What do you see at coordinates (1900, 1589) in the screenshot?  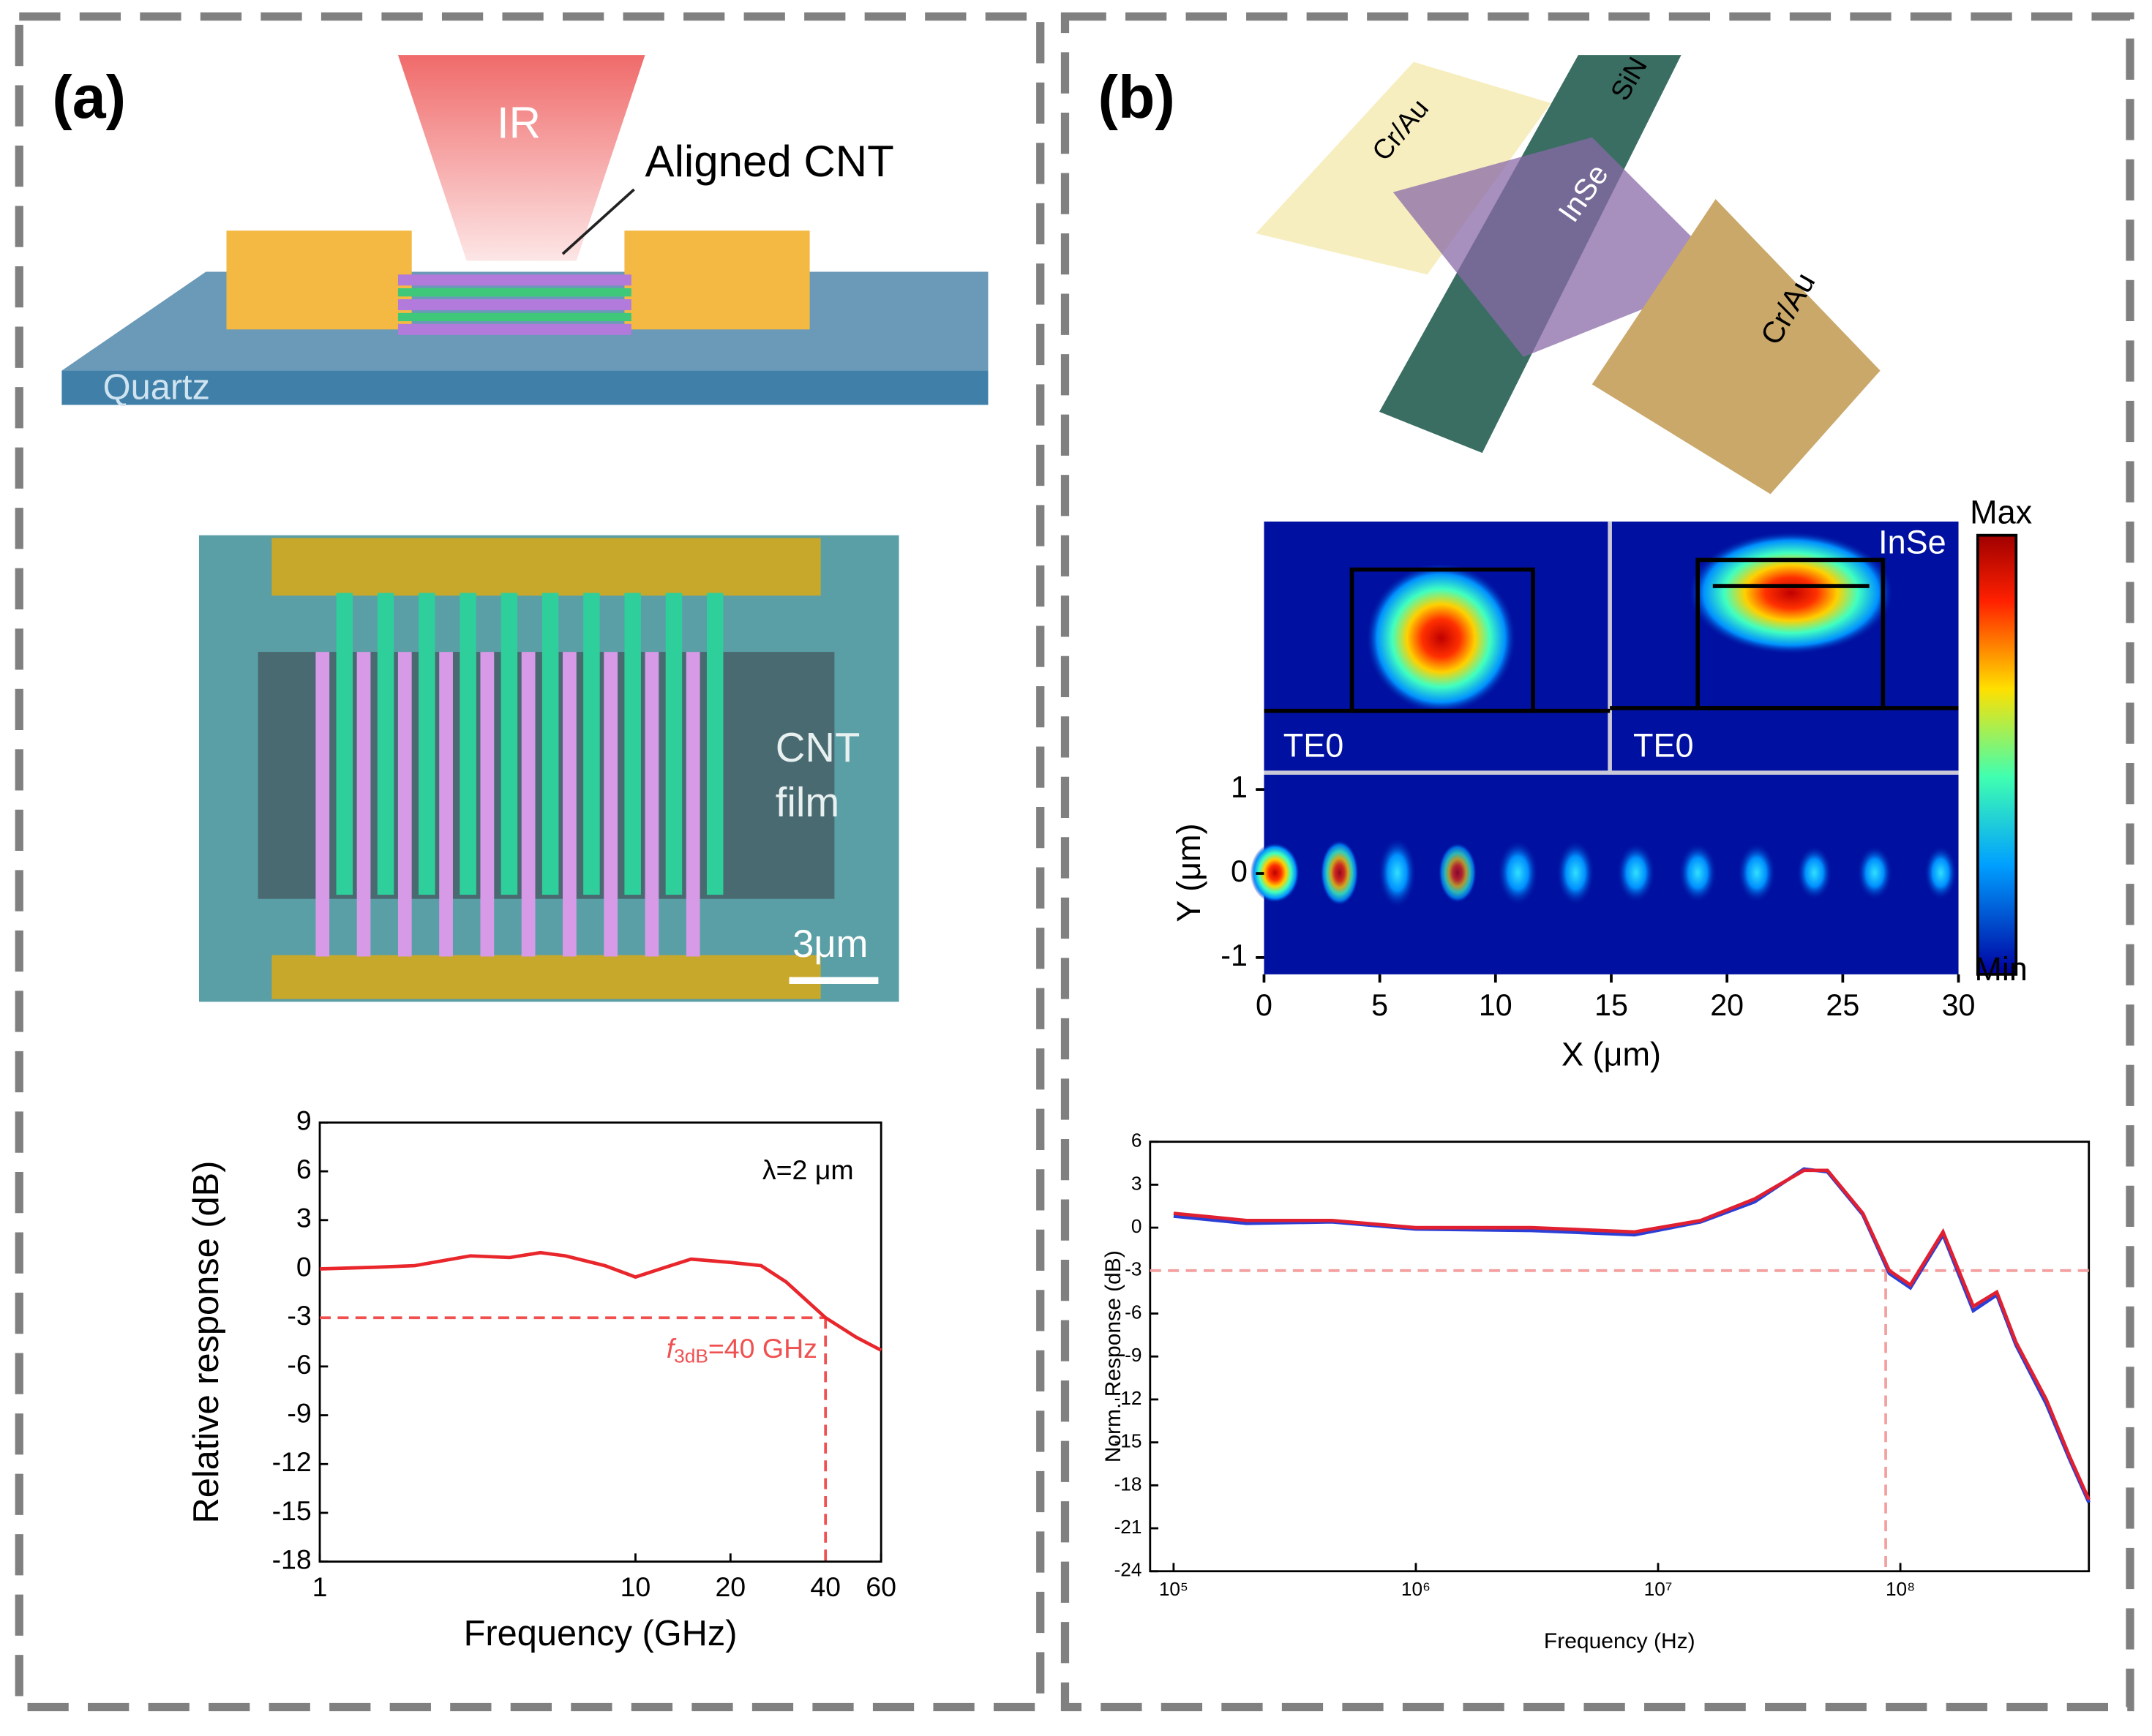 I see `x-tick-label: 10⁸` at bounding box center [1900, 1589].